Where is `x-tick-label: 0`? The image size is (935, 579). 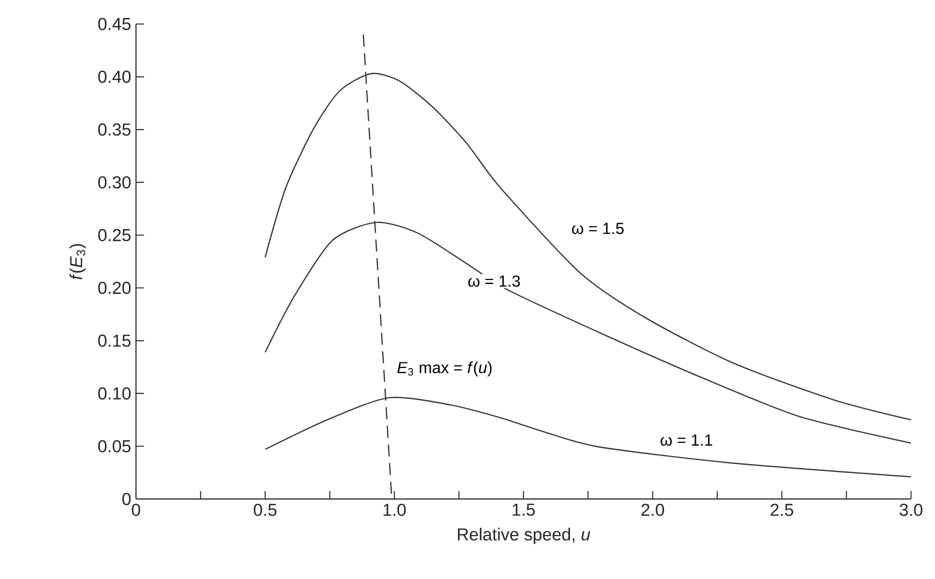
x-tick-label: 0 is located at coordinates (136, 510).